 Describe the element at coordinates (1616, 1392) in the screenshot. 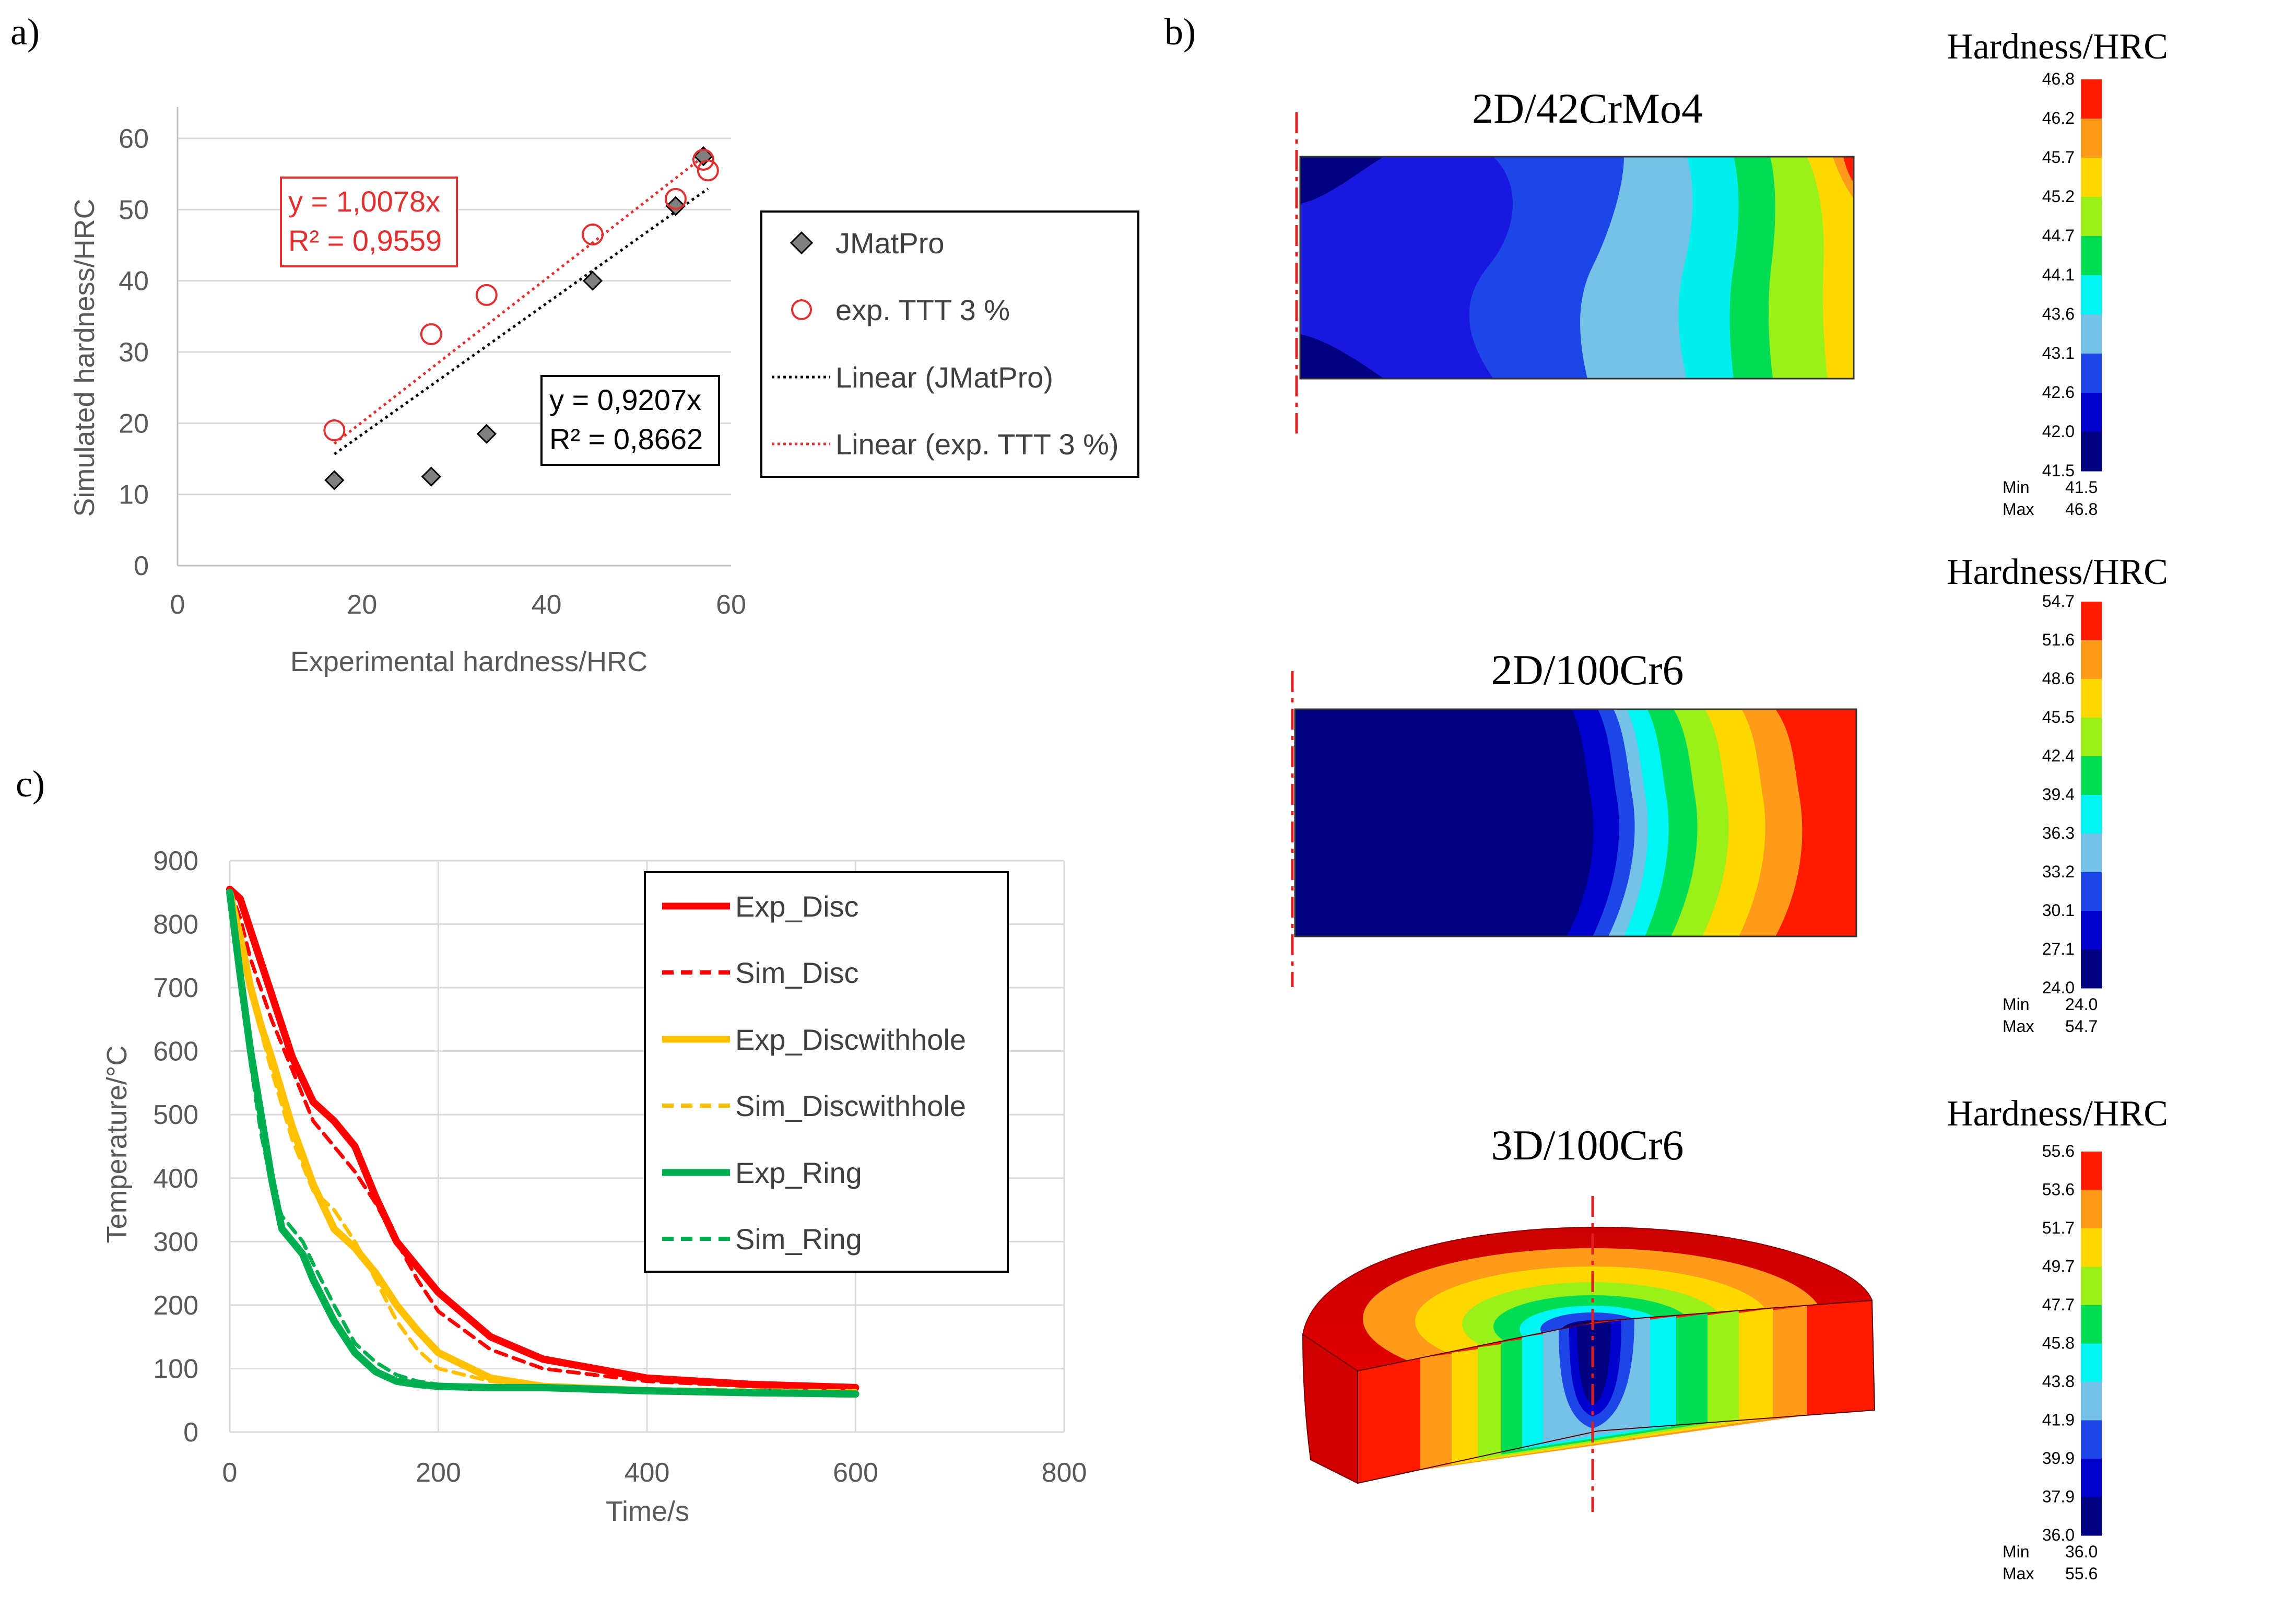

I see `fe3d-cut-face` at that location.